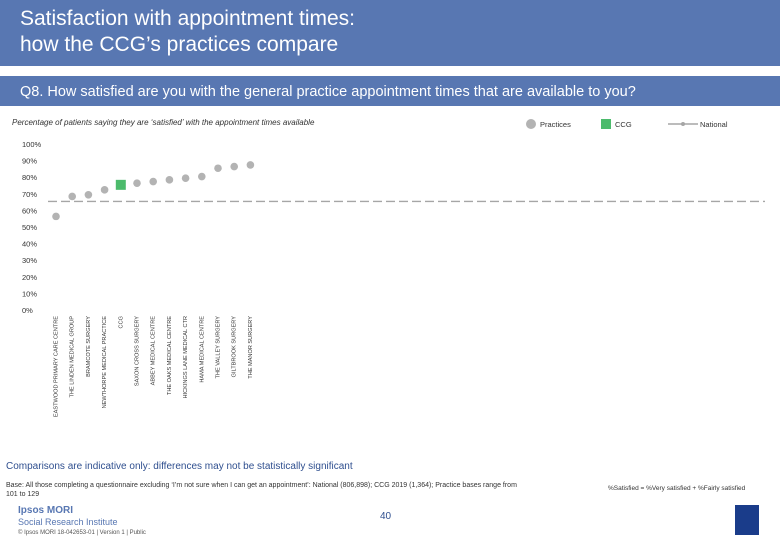  What do you see at coordinates (170, 355) in the screenshot?
I see `x-tick-label: THE OAKS MEDICAL CENTRE` at bounding box center [170, 355].